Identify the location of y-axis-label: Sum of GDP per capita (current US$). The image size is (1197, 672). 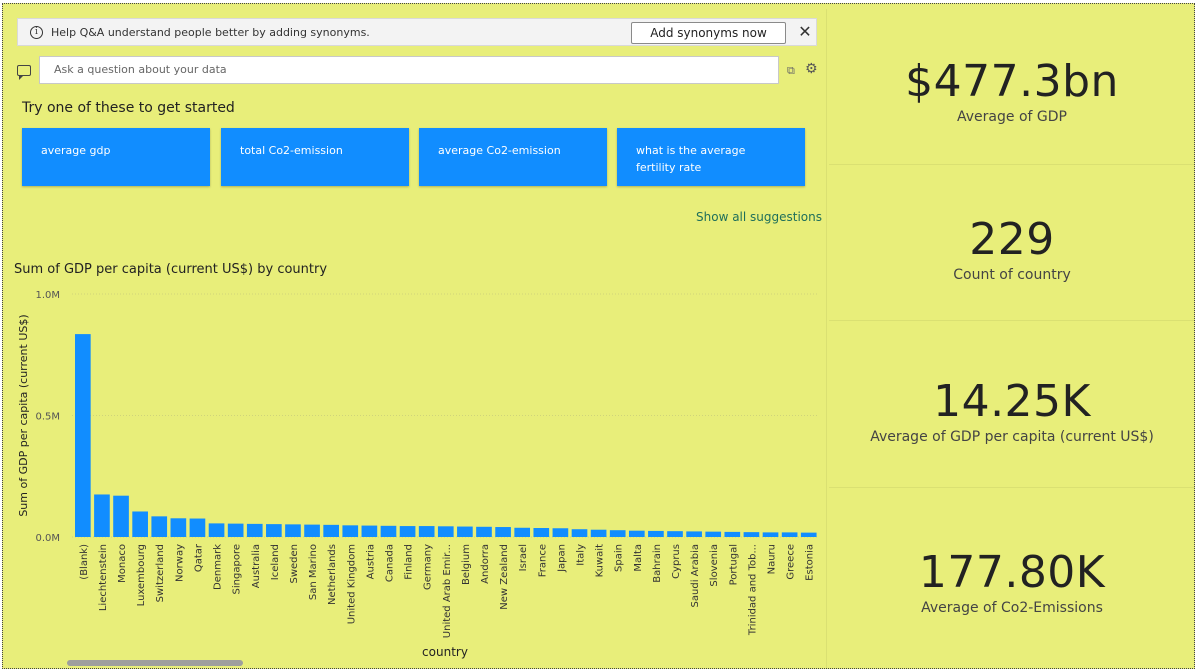
(23, 415).